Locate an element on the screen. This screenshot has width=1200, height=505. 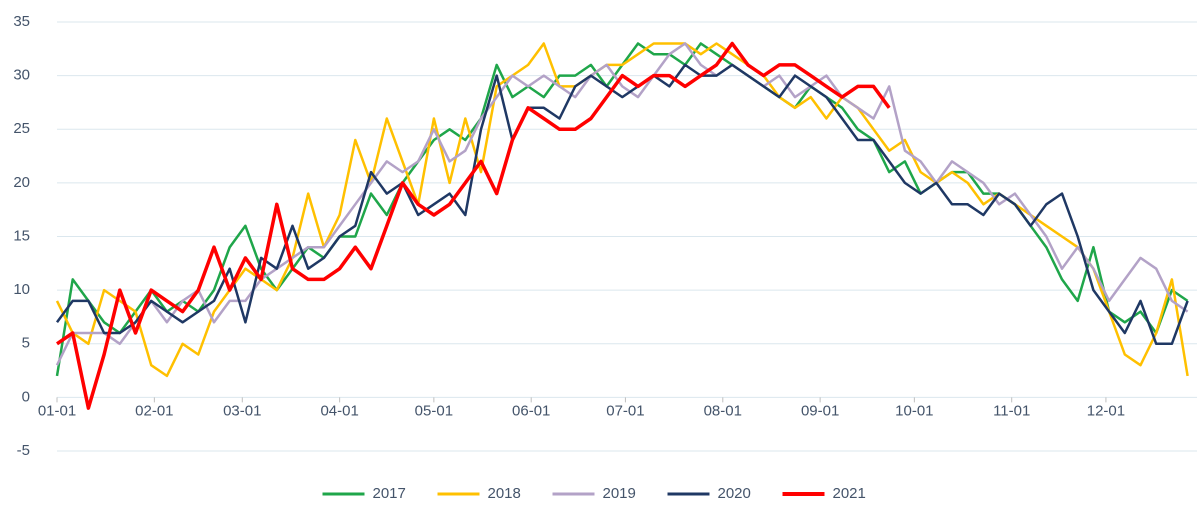
x-tick-label: 06-01 is located at coordinates (531, 410).